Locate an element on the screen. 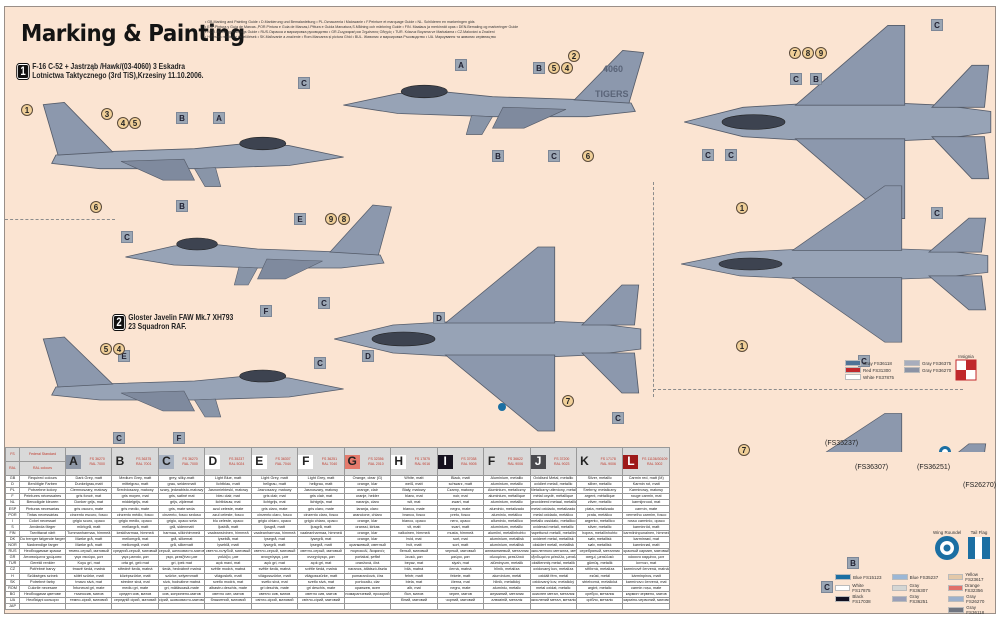  fs-callout: (FS36307) is located at coordinates (872, 467).